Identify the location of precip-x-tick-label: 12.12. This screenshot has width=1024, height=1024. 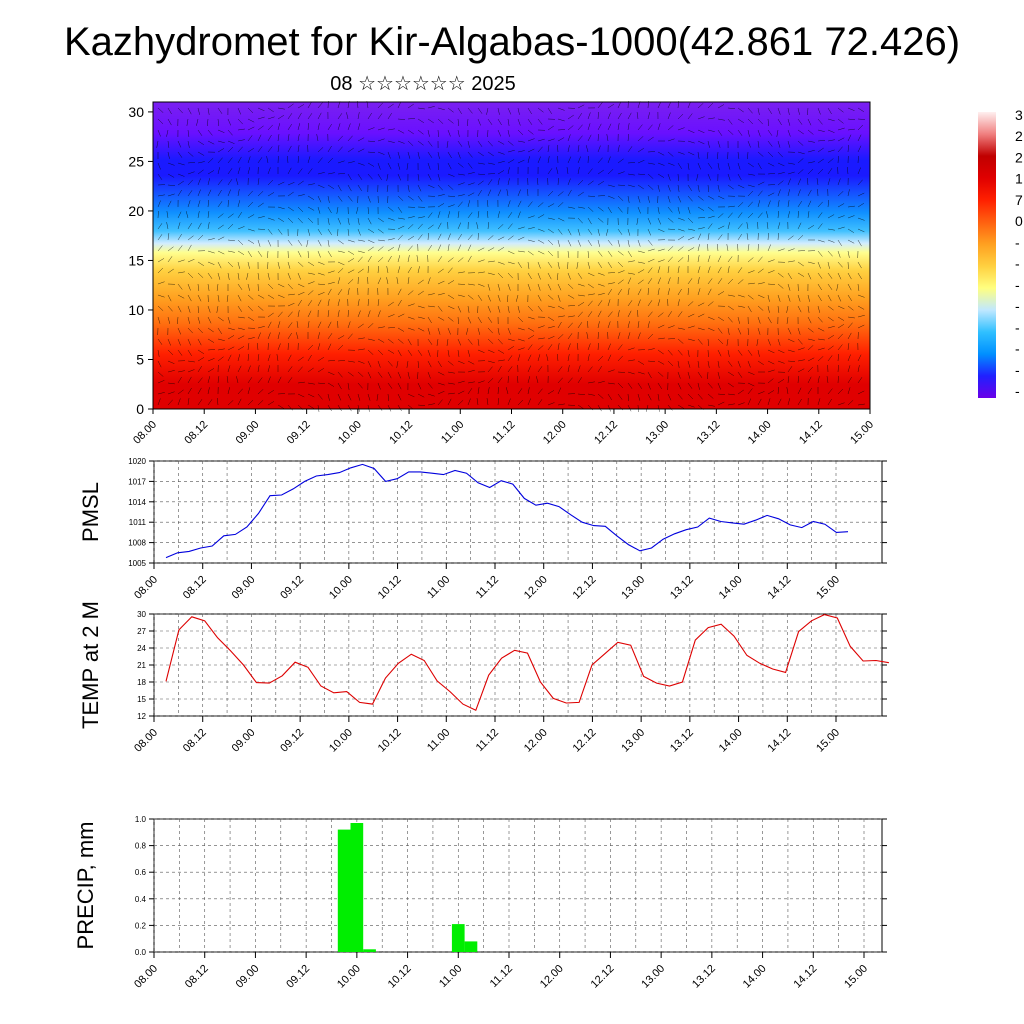
(603, 977).